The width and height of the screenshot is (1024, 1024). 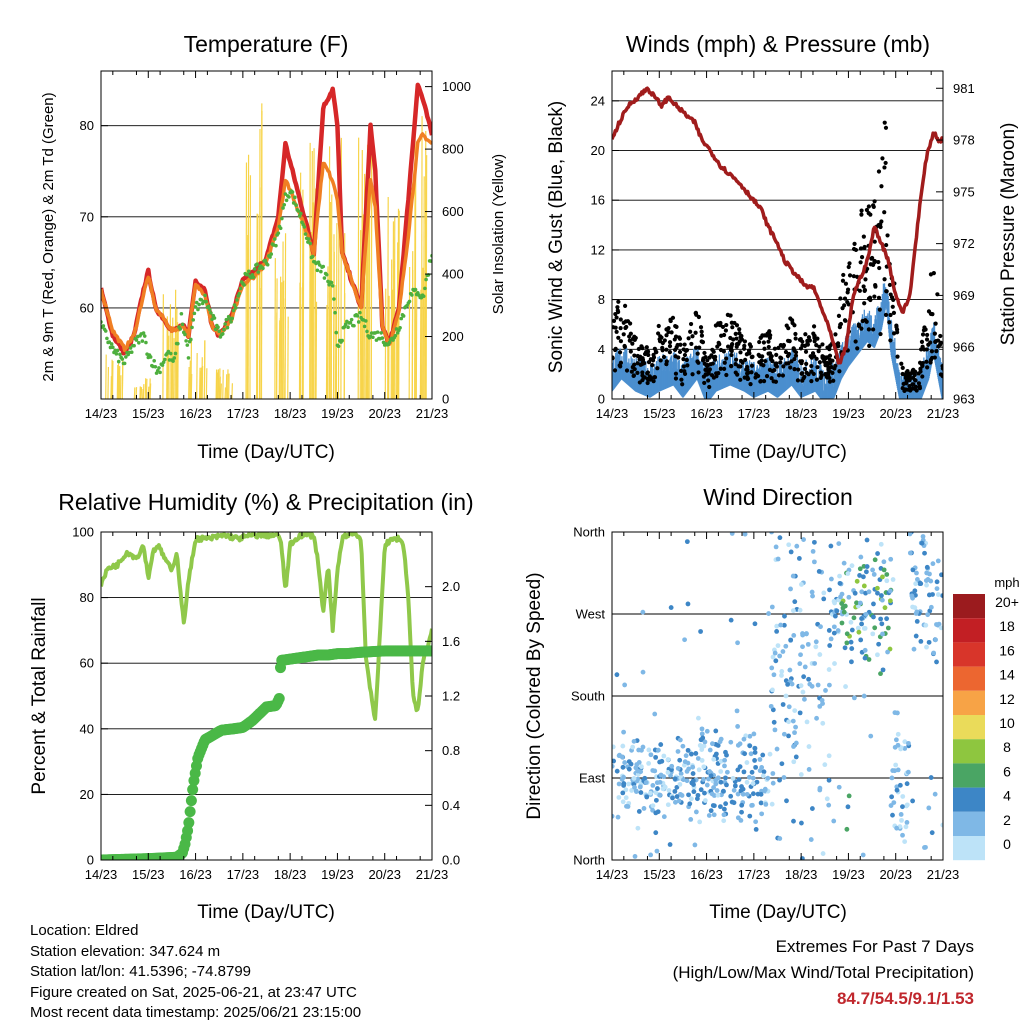 What do you see at coordinates (290, 874) in the screenshot?
I see `humidity-x-tick-label: 18/23` at bounding box center [290, 874].